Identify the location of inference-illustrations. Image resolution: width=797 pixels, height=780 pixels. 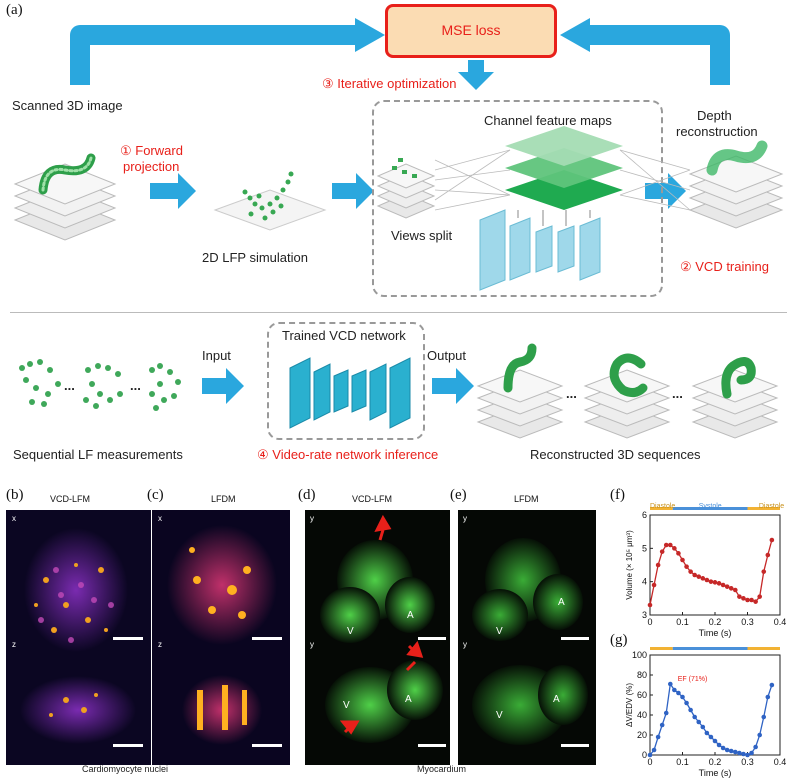
(399, 391).